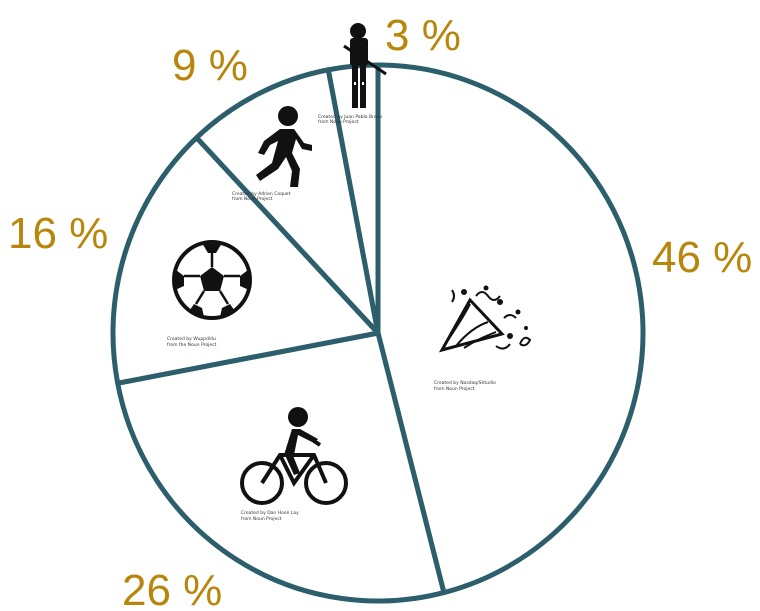  Describe the element at coordinates (423, 35) in the screenshot. I see `slice-label-3: 3 %` at that location.